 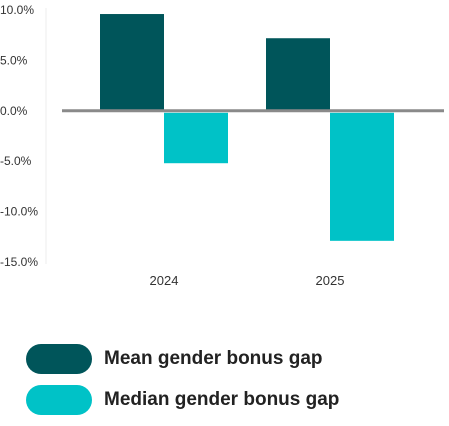 What do you see at coordinates (164, 280) in the screenshot?
I see `x-tick-label: 2024` at bounding box center [164, 280].